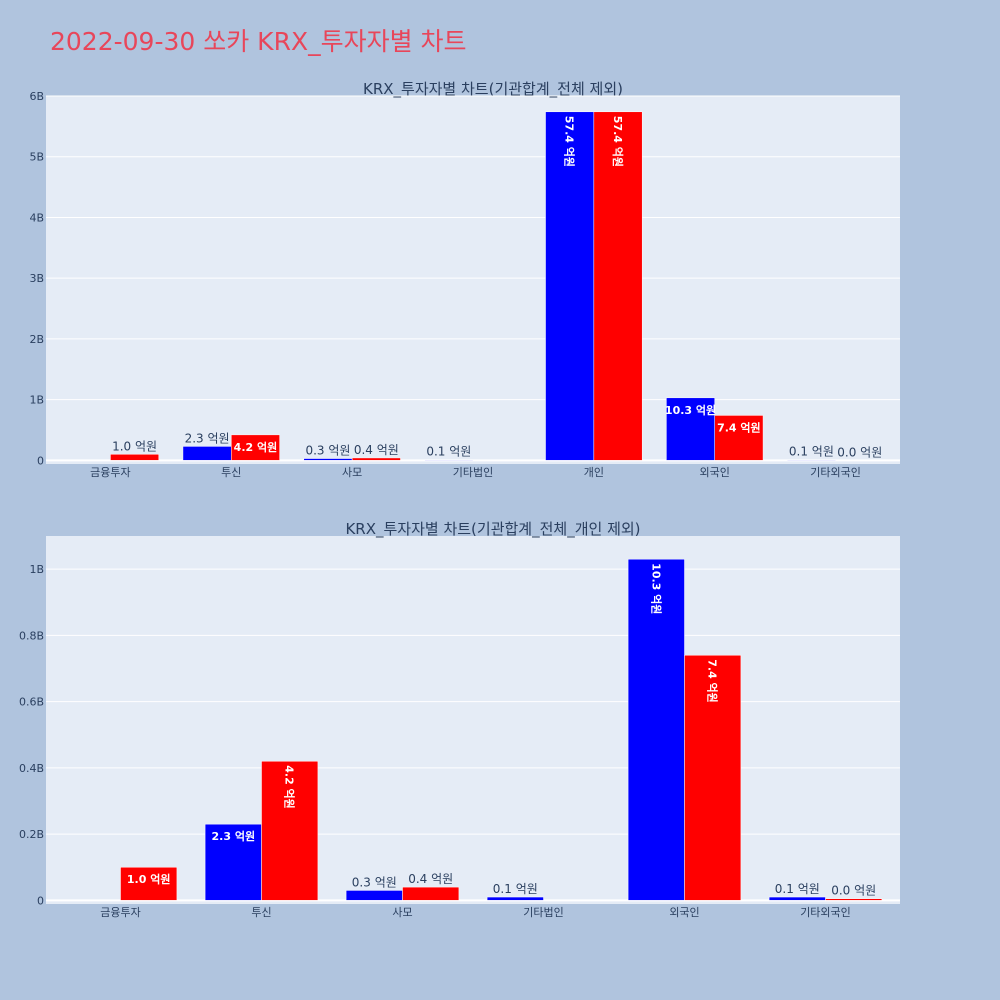 The image size is (1000, 1000). Describe the element at coordinates (493, 89) in the screenshot. I see `chart-title: KRX_투자자별 차트(기관합계_전체 제외)` at that location.